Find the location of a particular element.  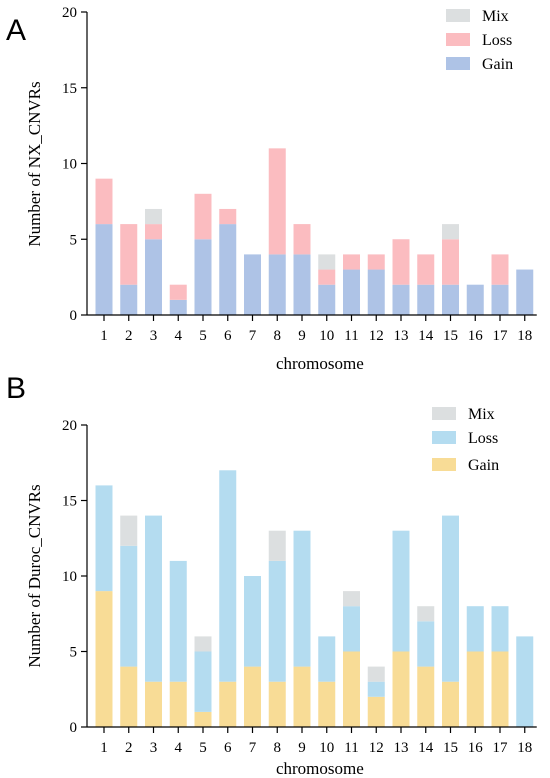

panel-letter: B is located at coordinates (16, 388).